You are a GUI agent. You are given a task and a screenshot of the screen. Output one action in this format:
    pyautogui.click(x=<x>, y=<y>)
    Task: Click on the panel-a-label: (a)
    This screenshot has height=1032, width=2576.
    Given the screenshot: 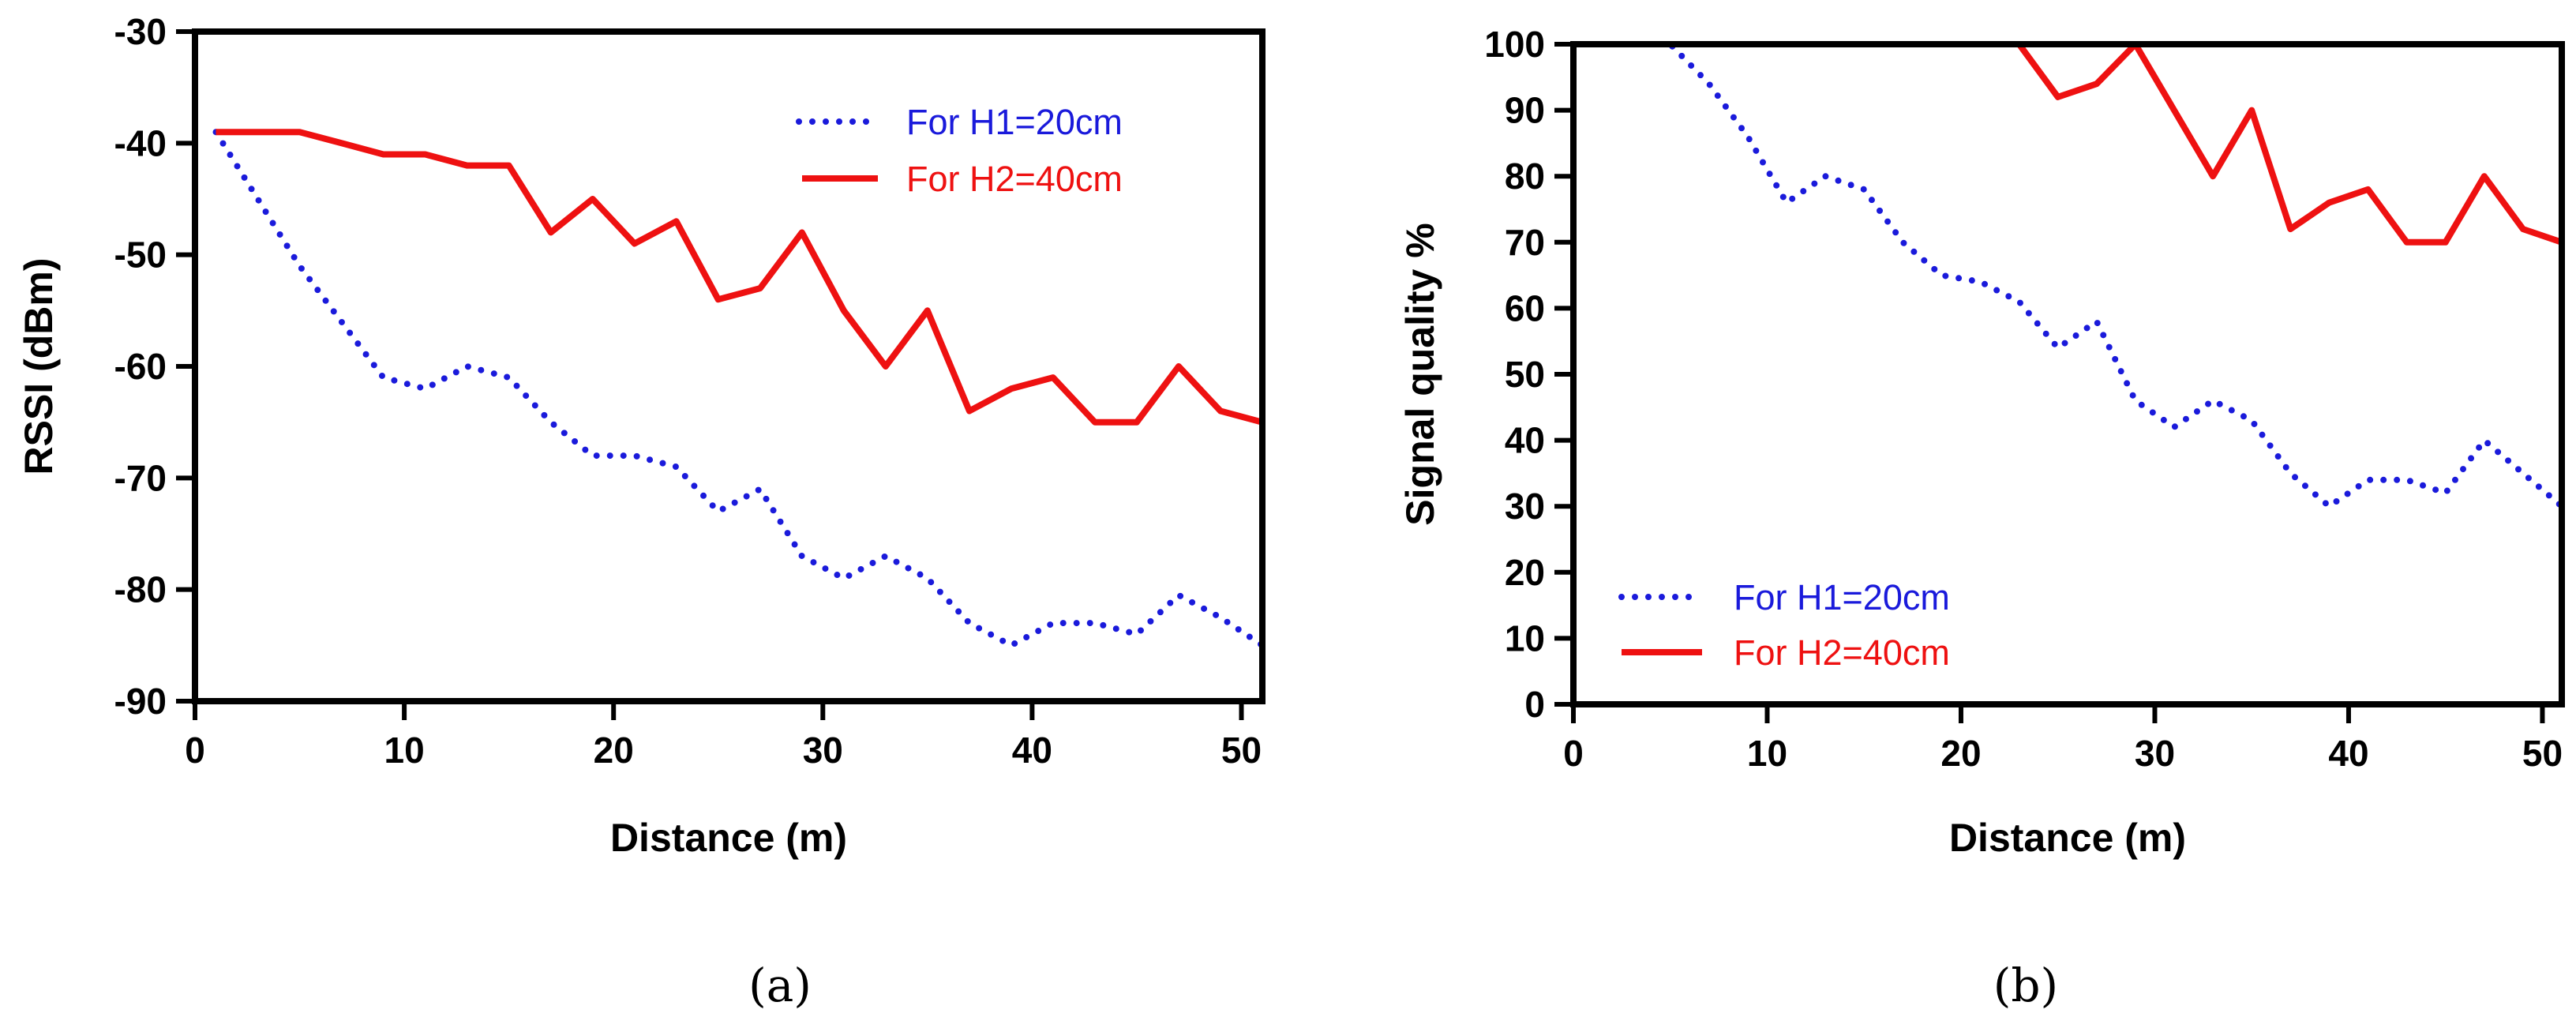 What is the action you would take?
    pyautogui.click(x=780, y=985)
    